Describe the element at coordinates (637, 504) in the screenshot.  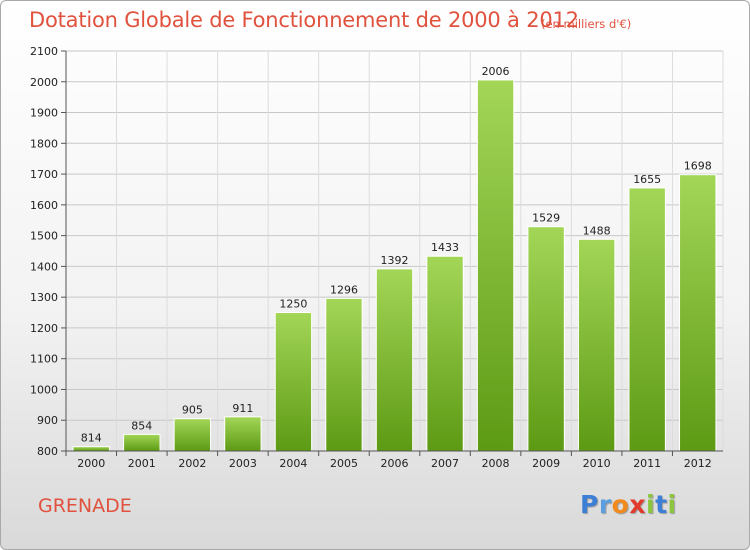
I see `logo-letter: x` at that location.